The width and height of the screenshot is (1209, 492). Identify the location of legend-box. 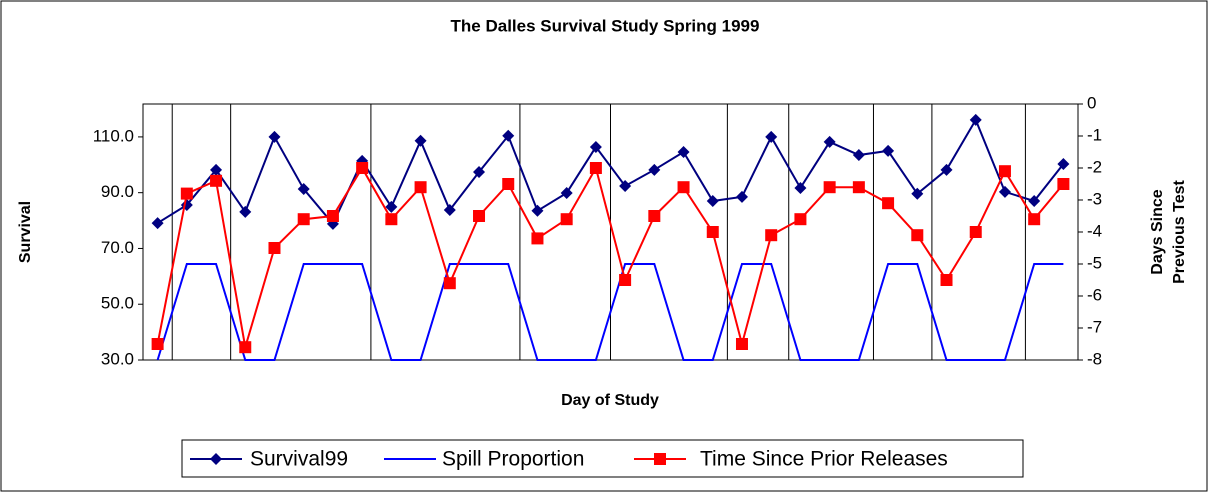
(602, 458).